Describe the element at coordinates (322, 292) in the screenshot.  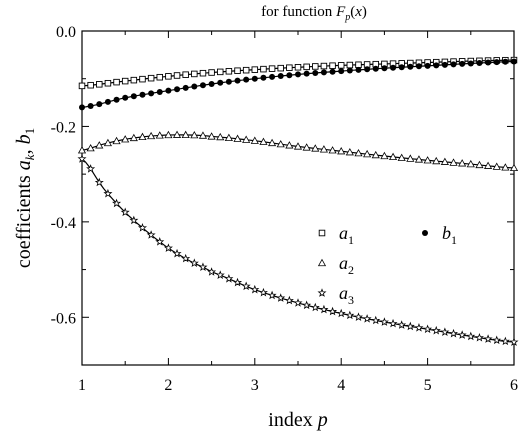
I see `legend-marker-a3` at that location.